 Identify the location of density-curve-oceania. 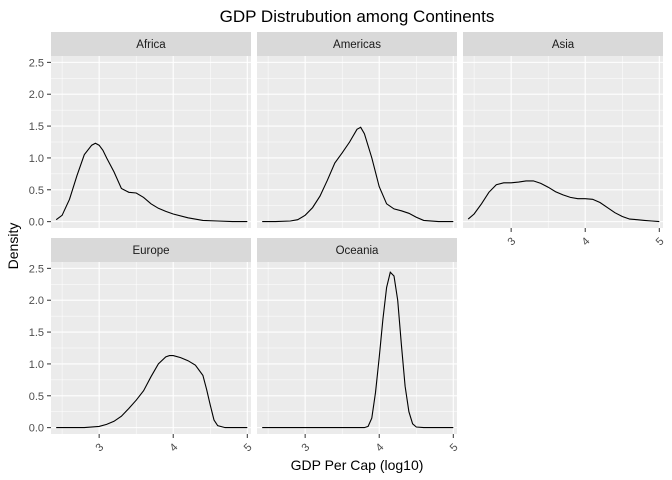
(358, 350).